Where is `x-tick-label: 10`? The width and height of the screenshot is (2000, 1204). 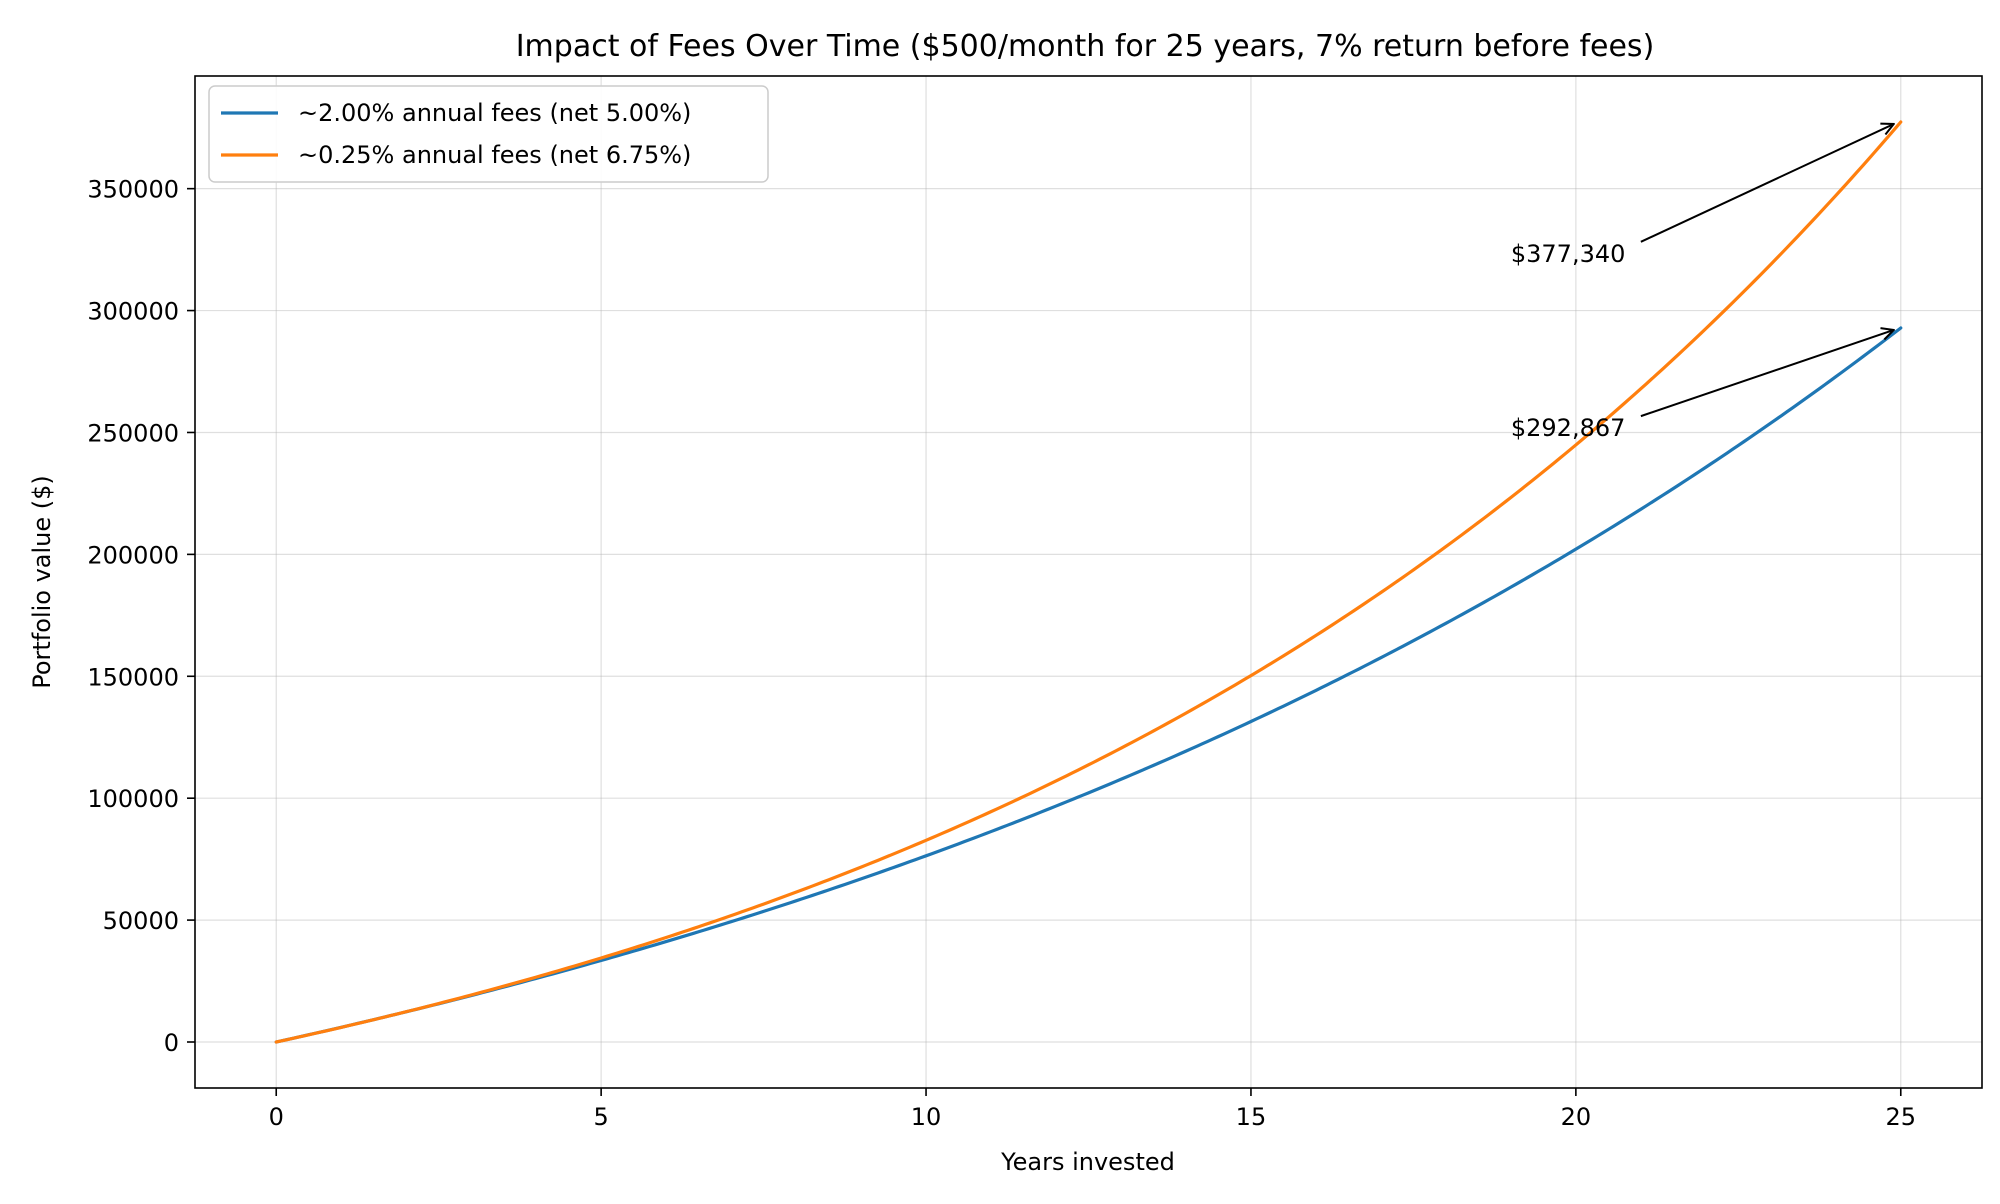 x-tick-label: 10 is located at coordinates (926, 1117).